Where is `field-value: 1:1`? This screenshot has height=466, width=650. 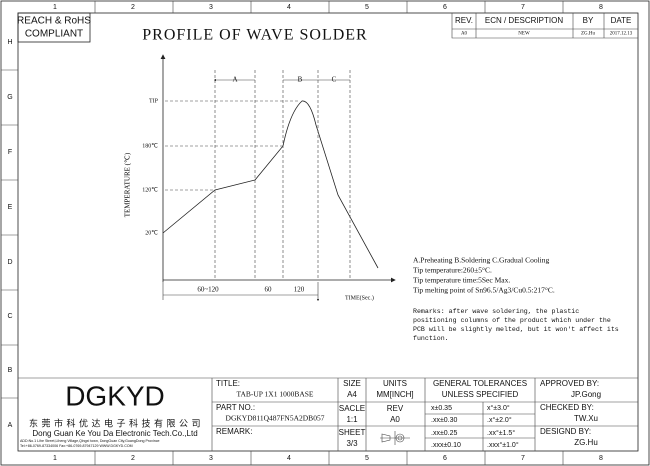 field-value: 1:1 is located at coordinates (352, 419).